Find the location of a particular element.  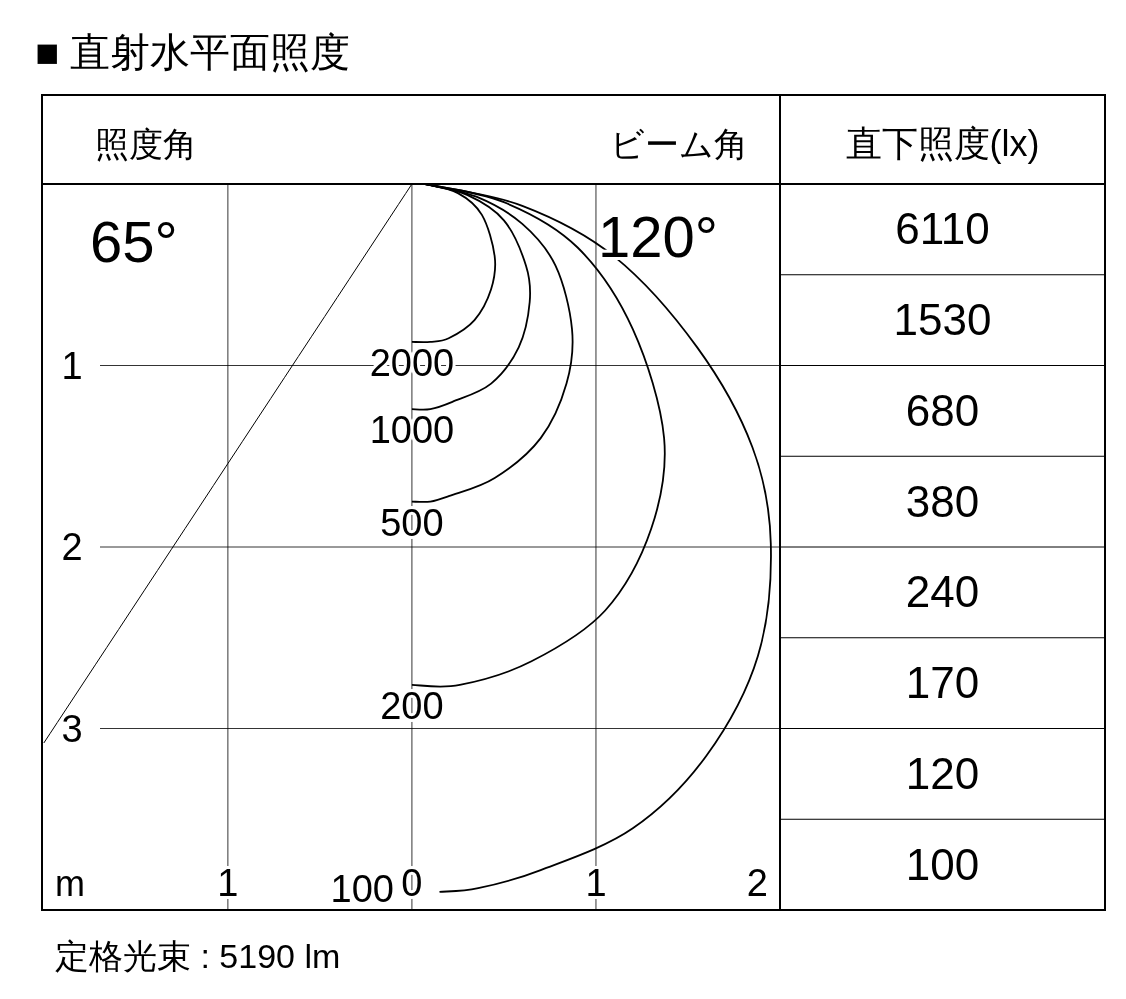

contour-label: 1000 is located at coordinates (412, 430).